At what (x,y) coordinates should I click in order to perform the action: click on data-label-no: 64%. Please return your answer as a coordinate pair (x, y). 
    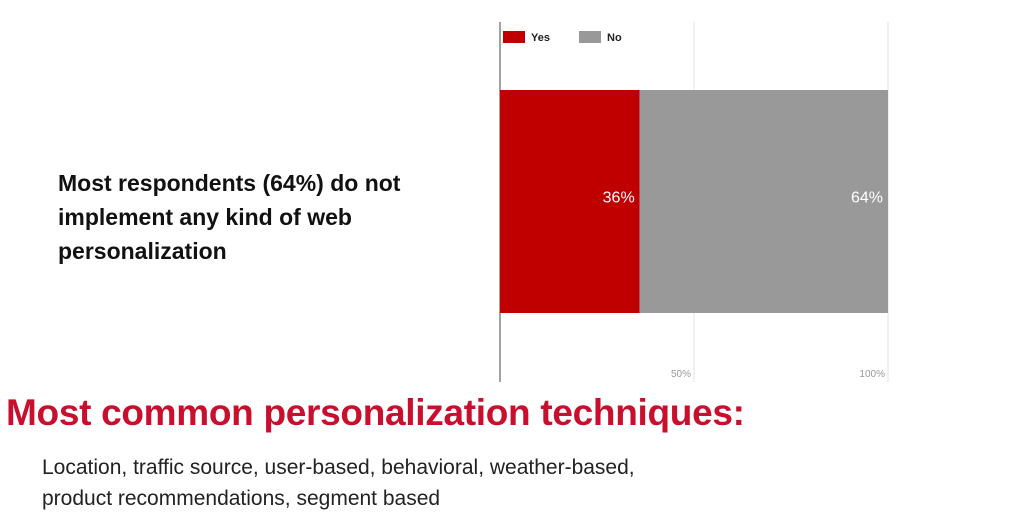
    Looking at the image, I should click on (867, 198).